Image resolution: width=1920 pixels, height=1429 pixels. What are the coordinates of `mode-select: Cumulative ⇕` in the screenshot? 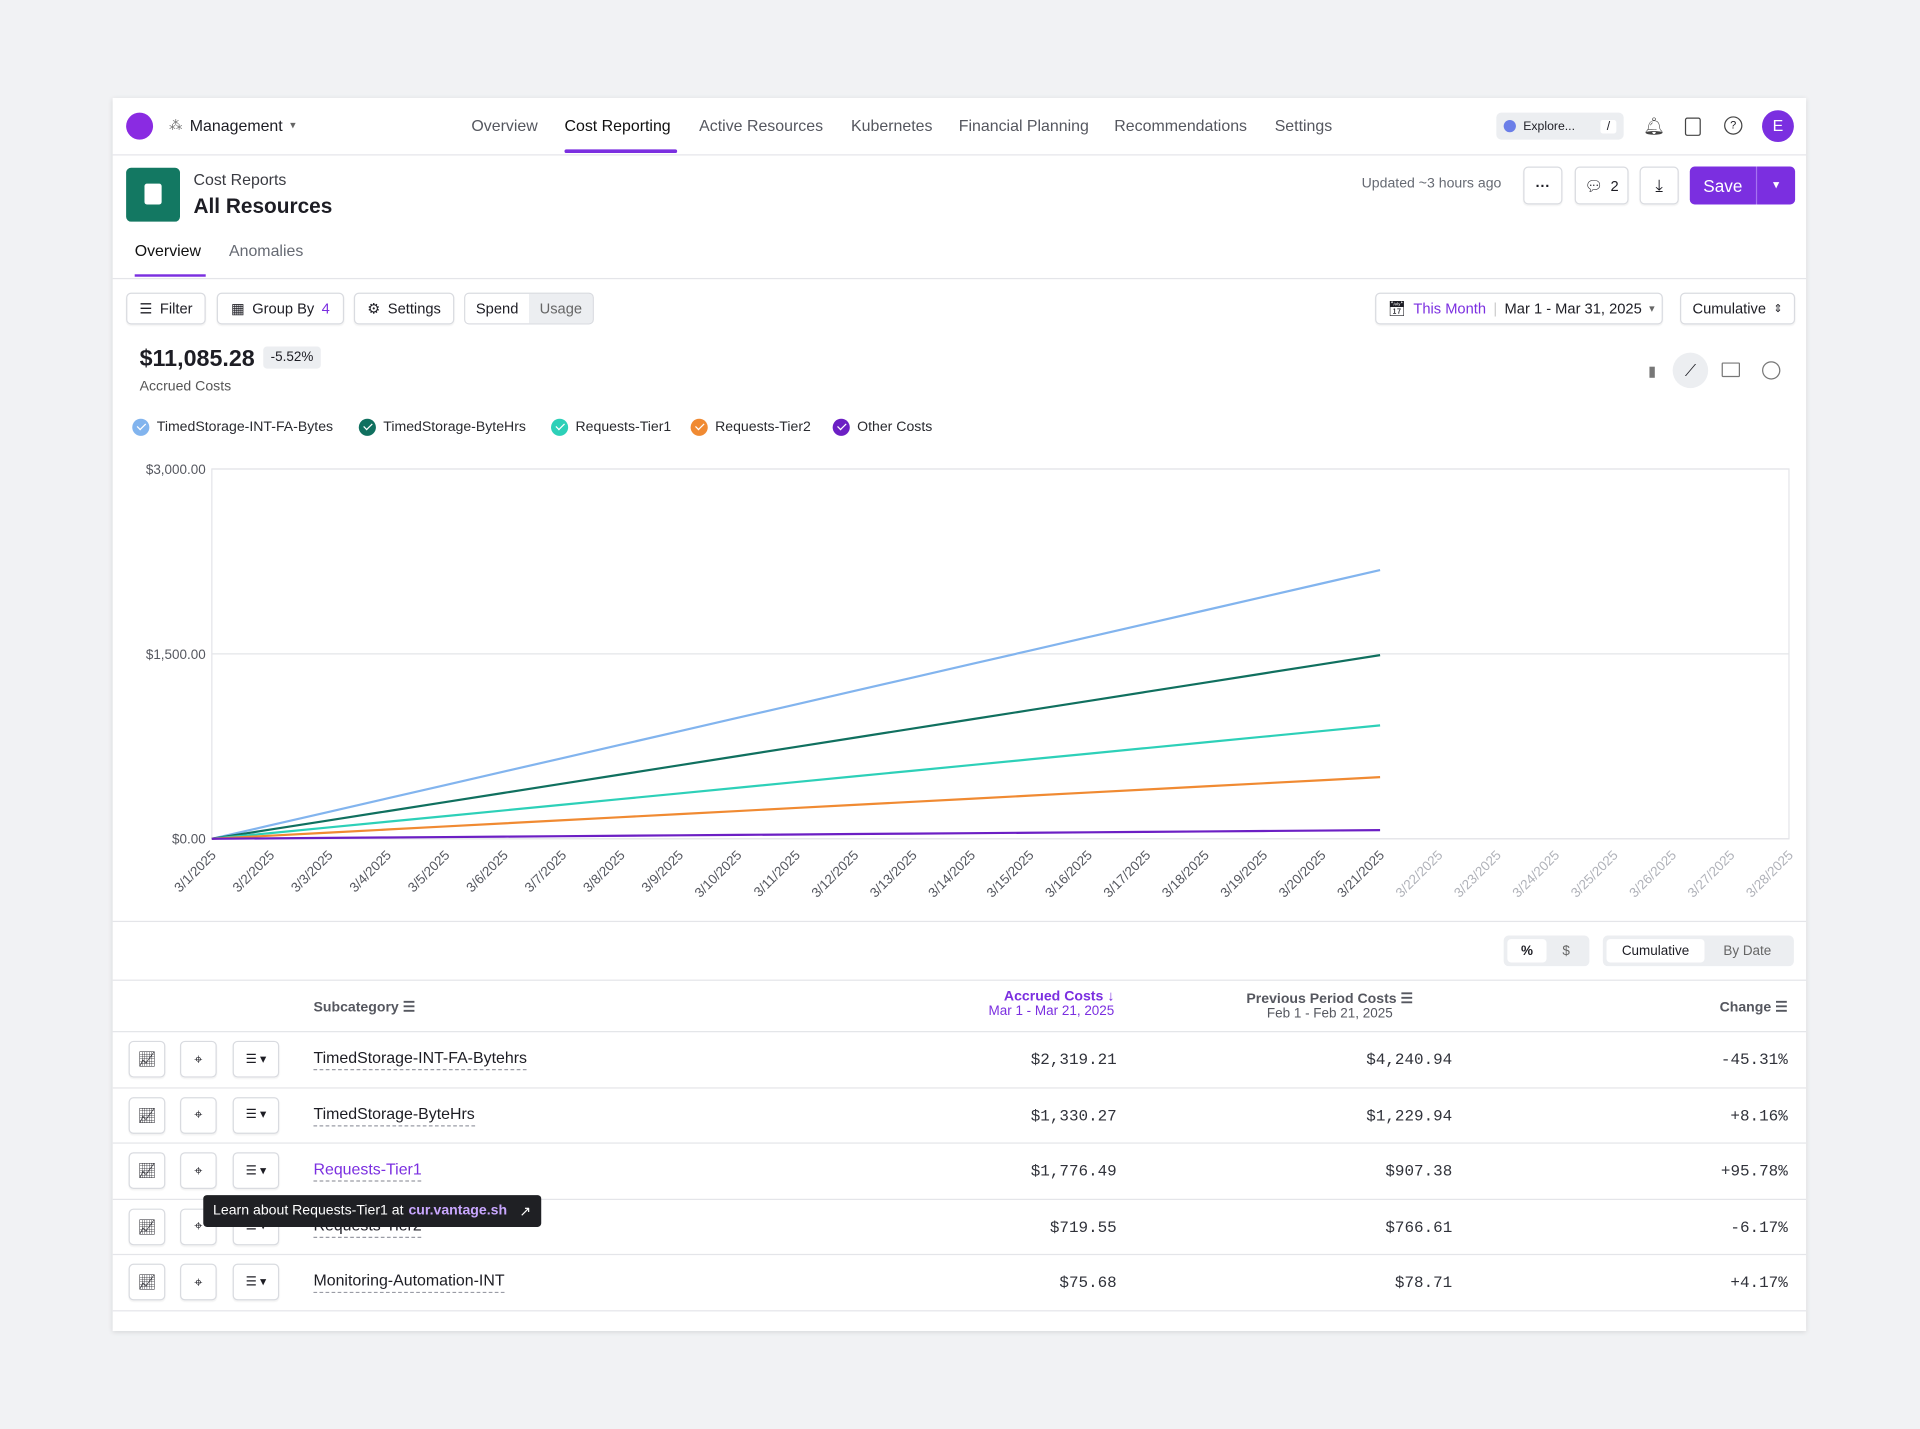 It's located at (1738, 308).